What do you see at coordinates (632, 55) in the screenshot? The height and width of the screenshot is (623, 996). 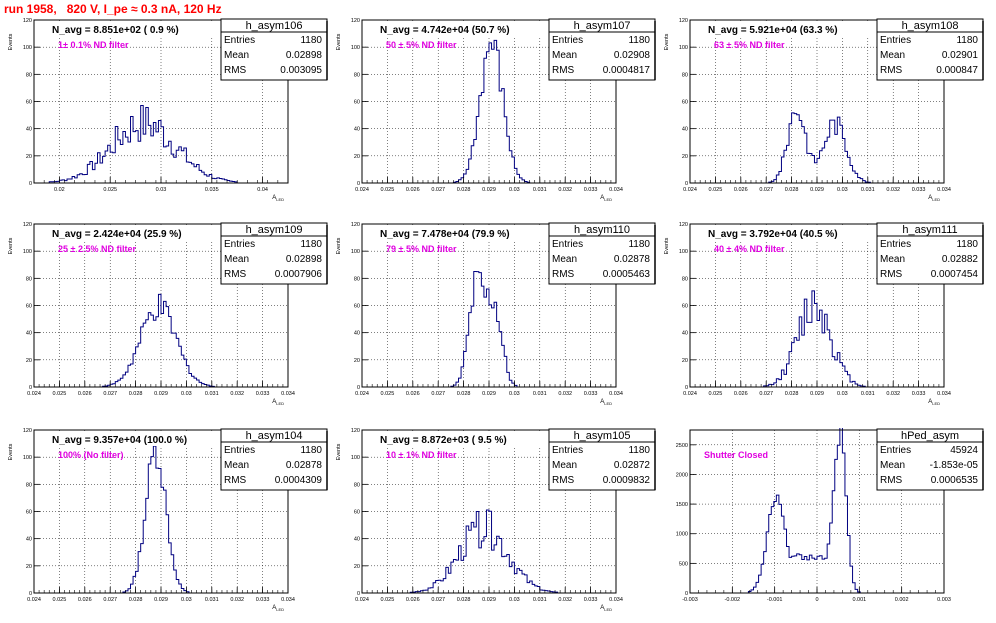 I see `stat-value: 0.02908` at bounding box center [632, 55].